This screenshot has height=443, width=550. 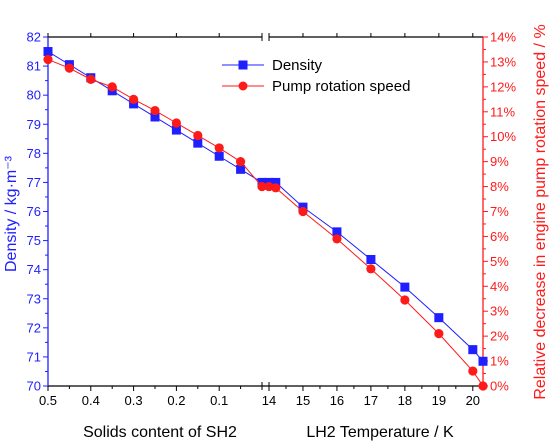 What do you see at coordinates (303, 400) in the screenshot?
I see `x-tick-label-temperature: 15` at bounding box center [303, 400].